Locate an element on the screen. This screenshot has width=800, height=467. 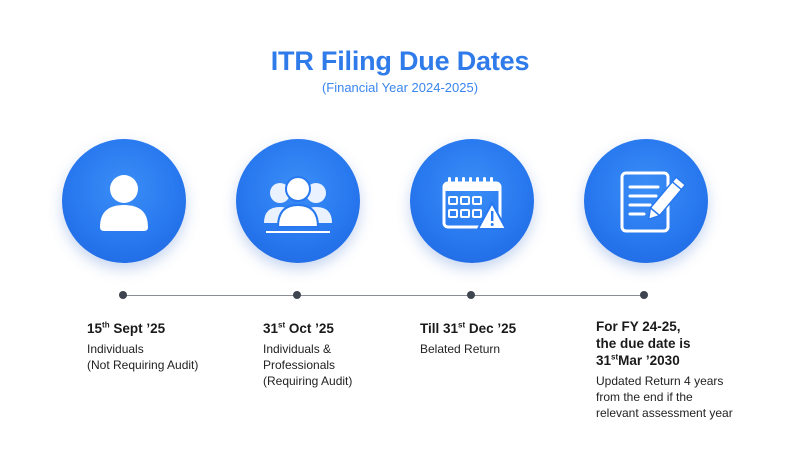
step-1-circle is located at coordinates (124, 201).